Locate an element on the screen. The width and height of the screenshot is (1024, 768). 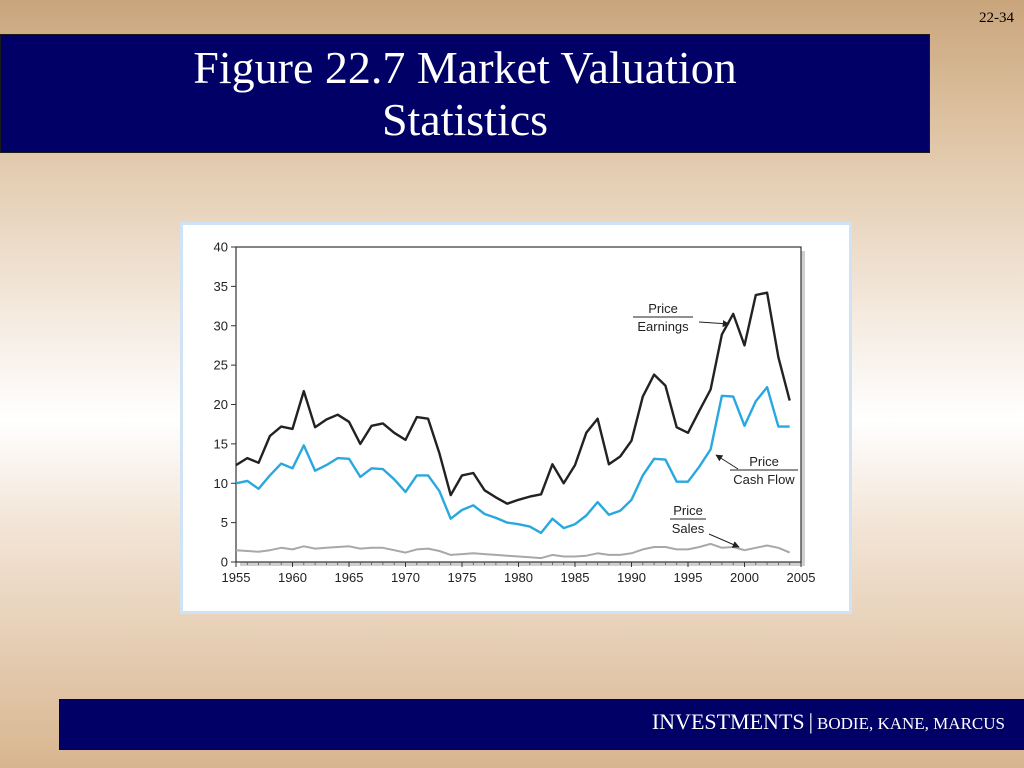
x-tick-label: 1970 is located at coordinates (405, 577).